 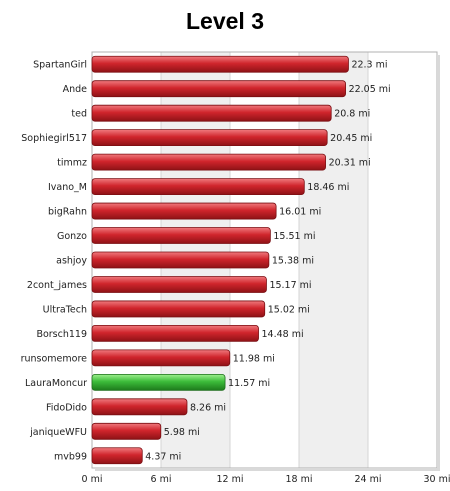 What do you see at coordinates (370, 89) in the screenshot?
I see `value-label: 22.05 mi` at bounding box center [370, 89].